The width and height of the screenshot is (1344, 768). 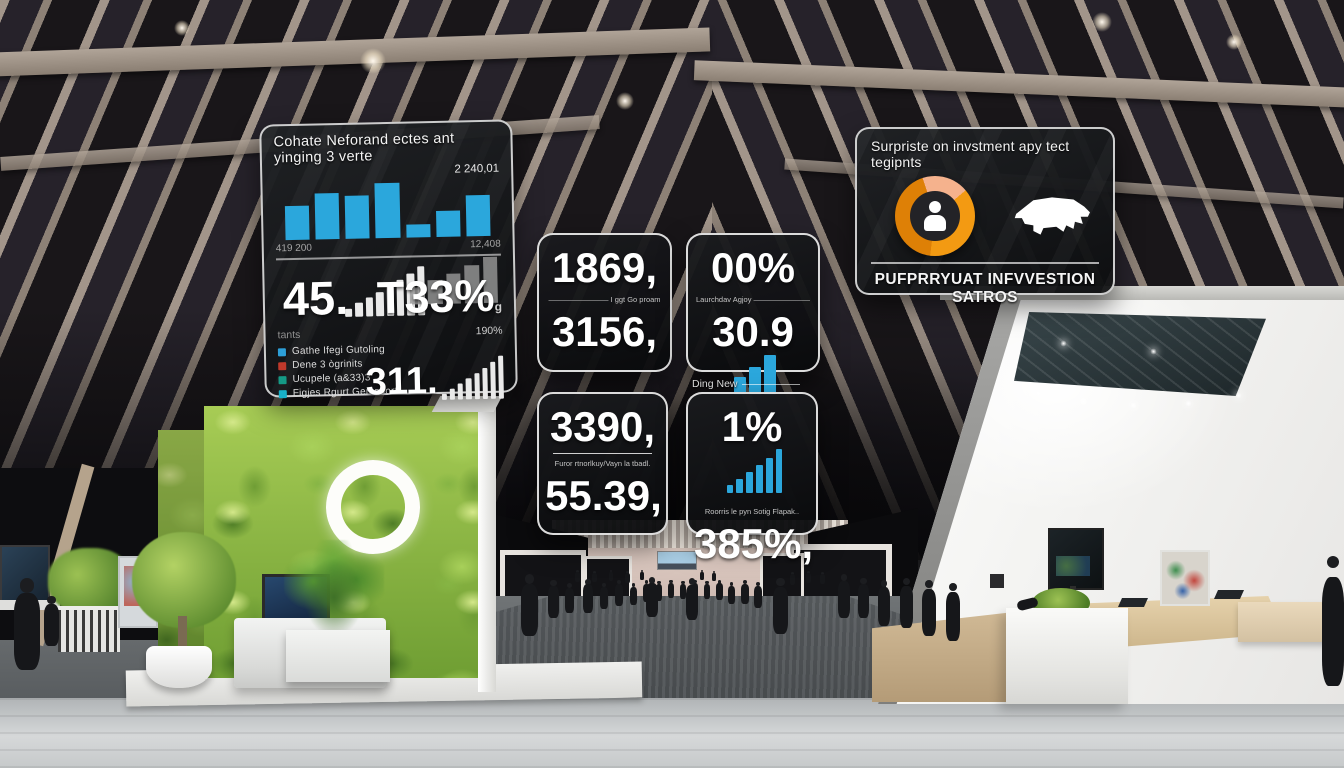 I want to click on mini-bar-chart, so click(x=754, y=471).